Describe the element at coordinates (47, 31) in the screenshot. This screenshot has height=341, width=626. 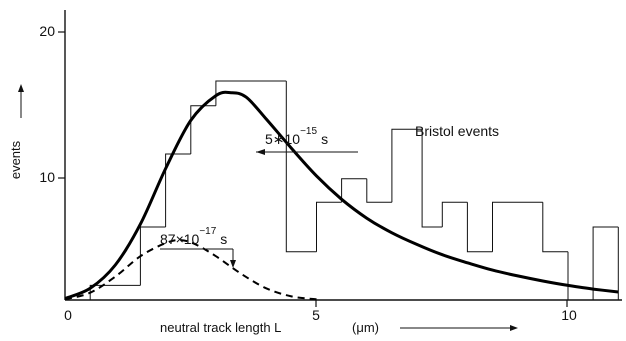
I see `y-tick-label-20: 20` at that location.